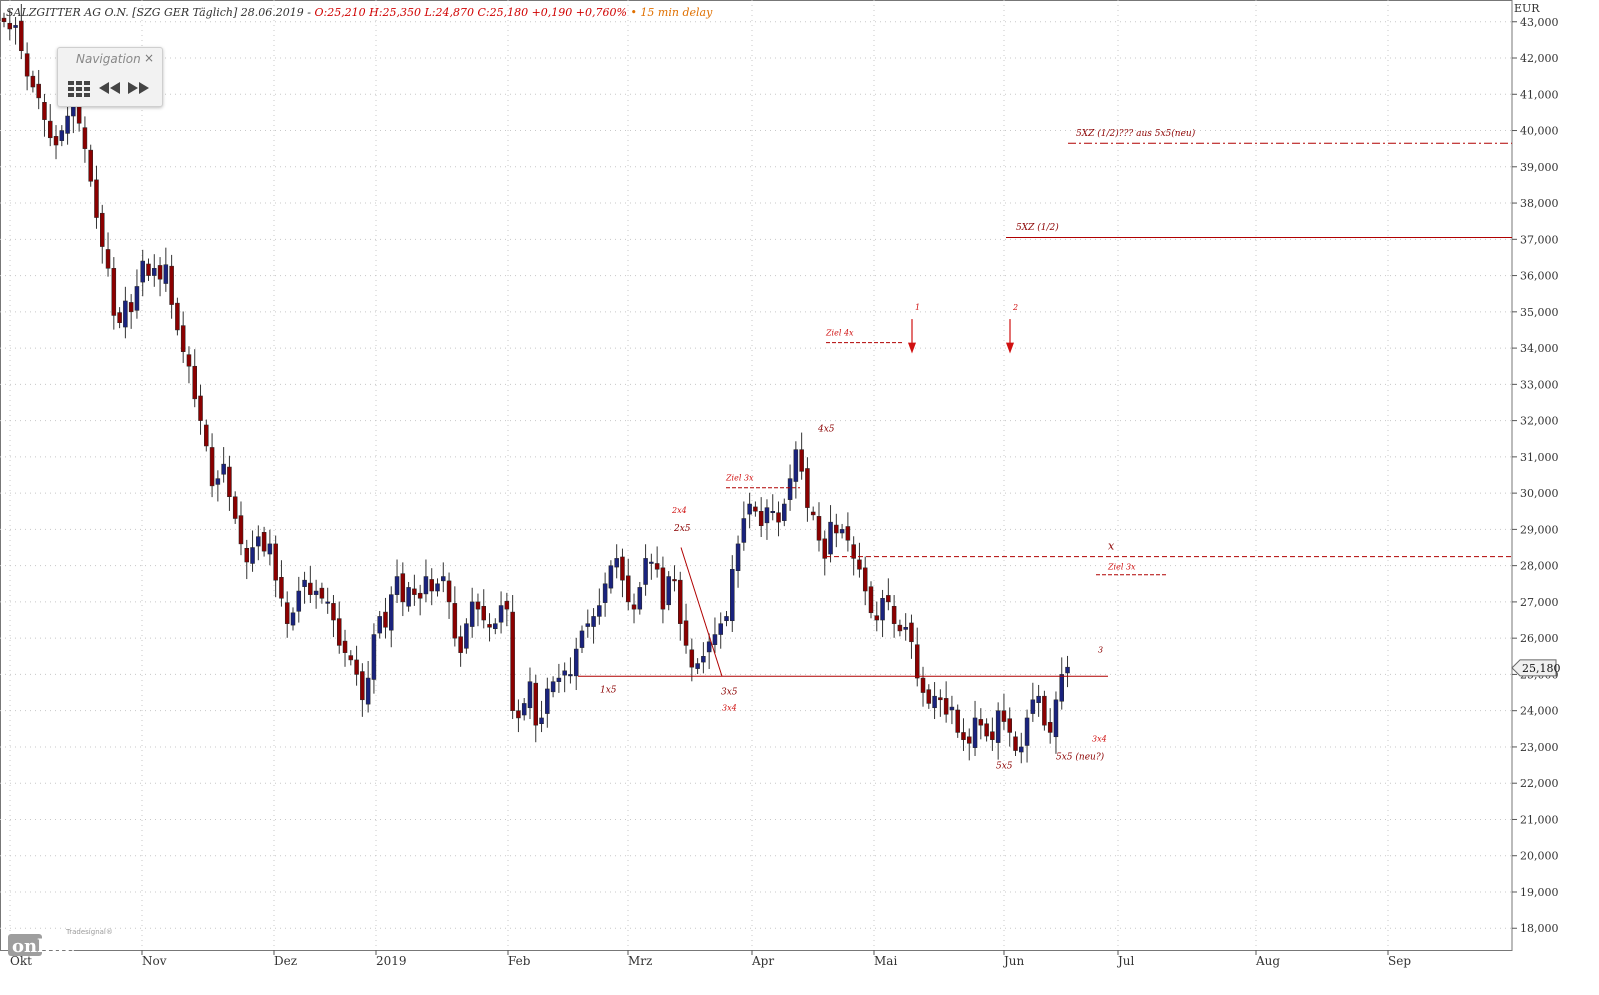  I want to click on y-tick-label: 32,000, so click(1539, 421).